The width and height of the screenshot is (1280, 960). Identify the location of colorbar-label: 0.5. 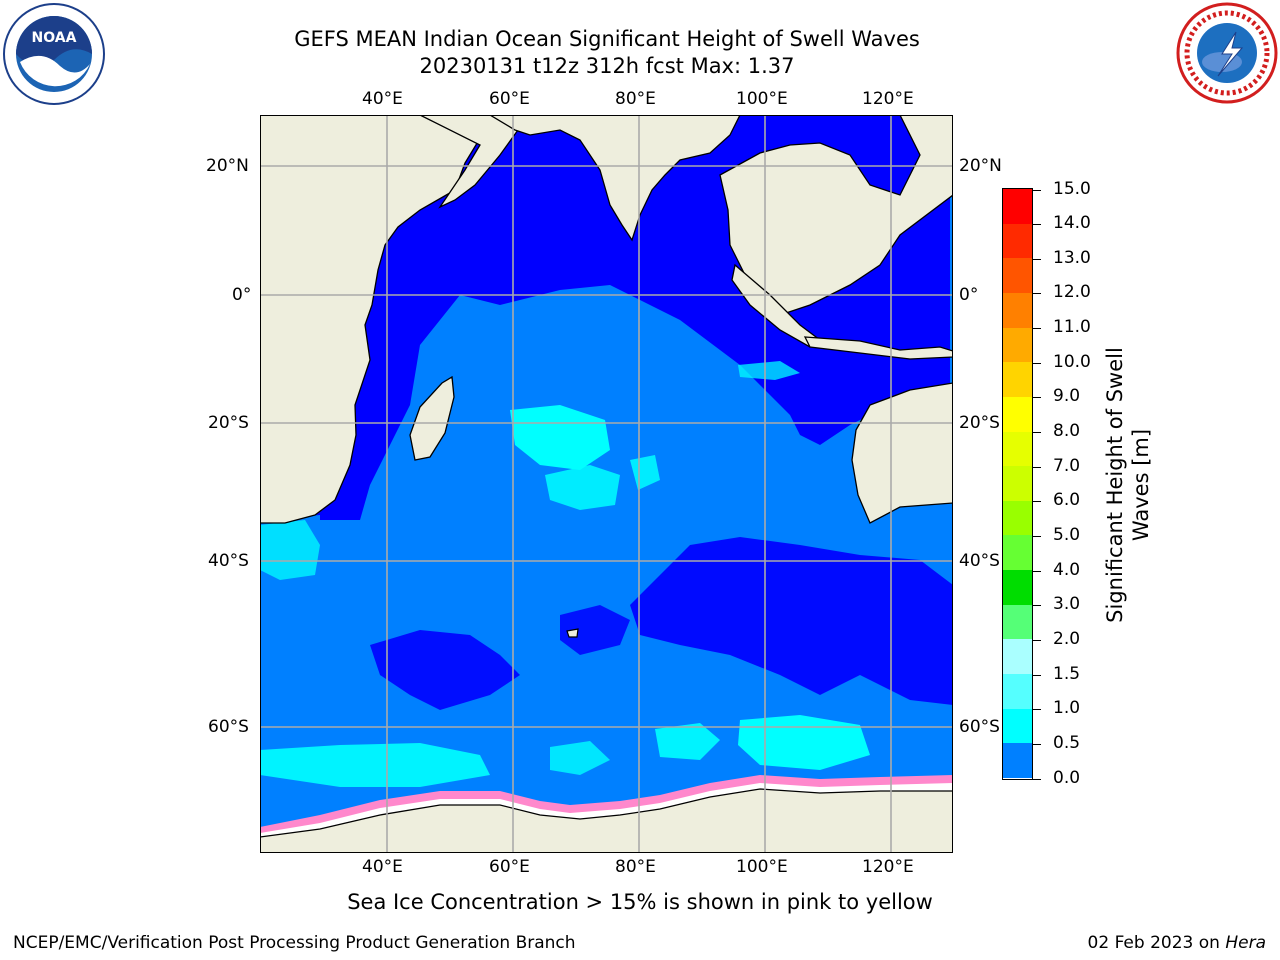
(1067, 742).